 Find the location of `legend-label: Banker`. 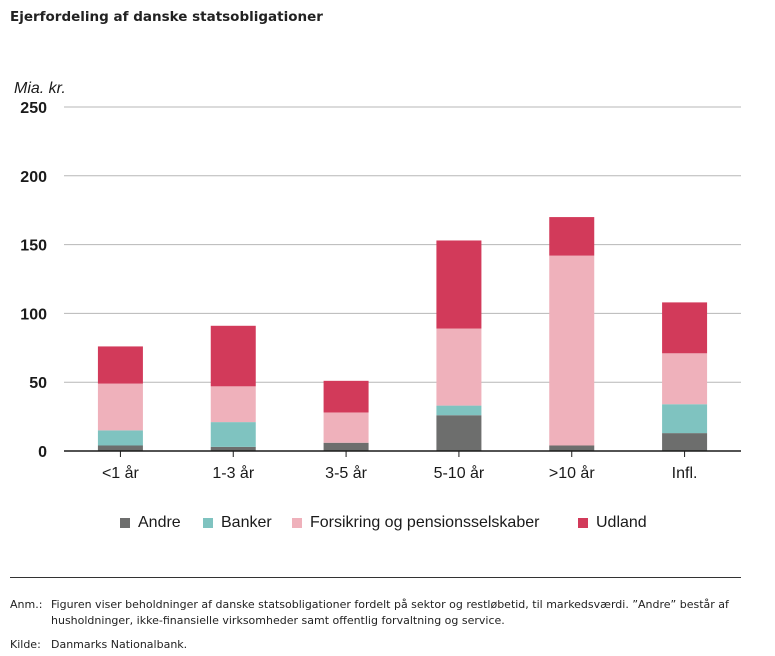

legend-label: Banker is located at coordinates (246, 522).